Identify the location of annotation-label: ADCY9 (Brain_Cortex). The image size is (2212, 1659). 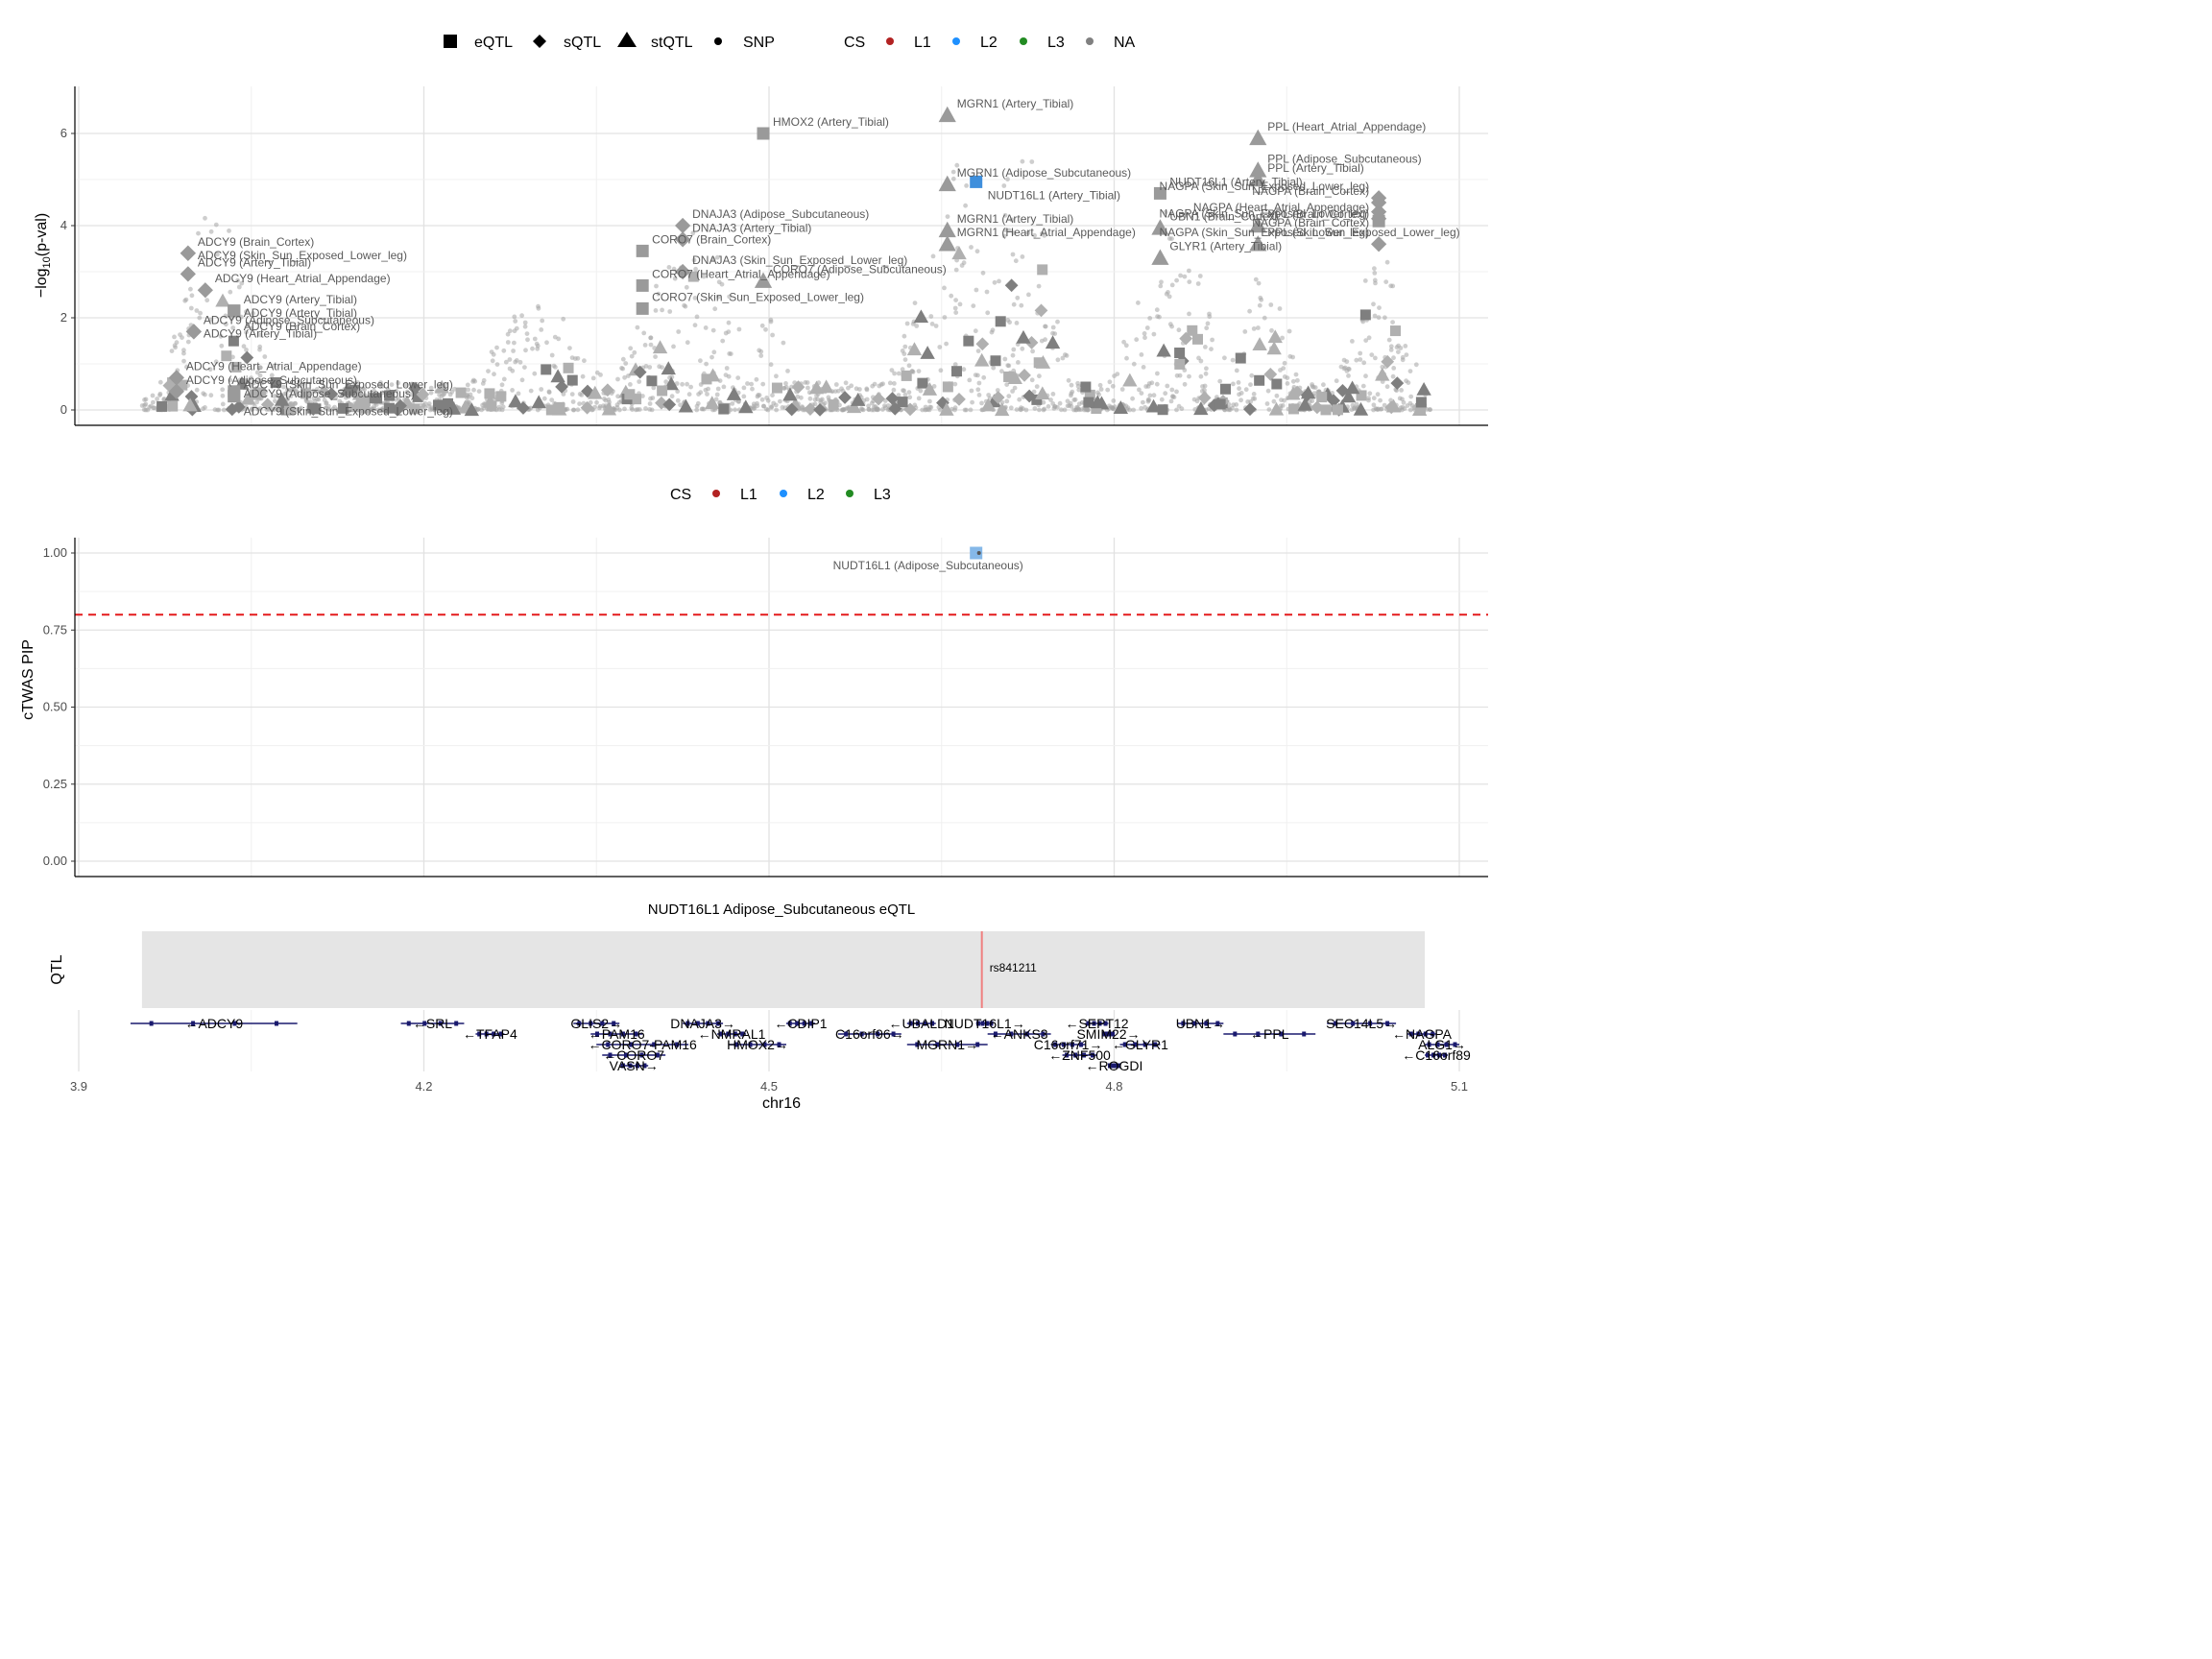
(256, 242).